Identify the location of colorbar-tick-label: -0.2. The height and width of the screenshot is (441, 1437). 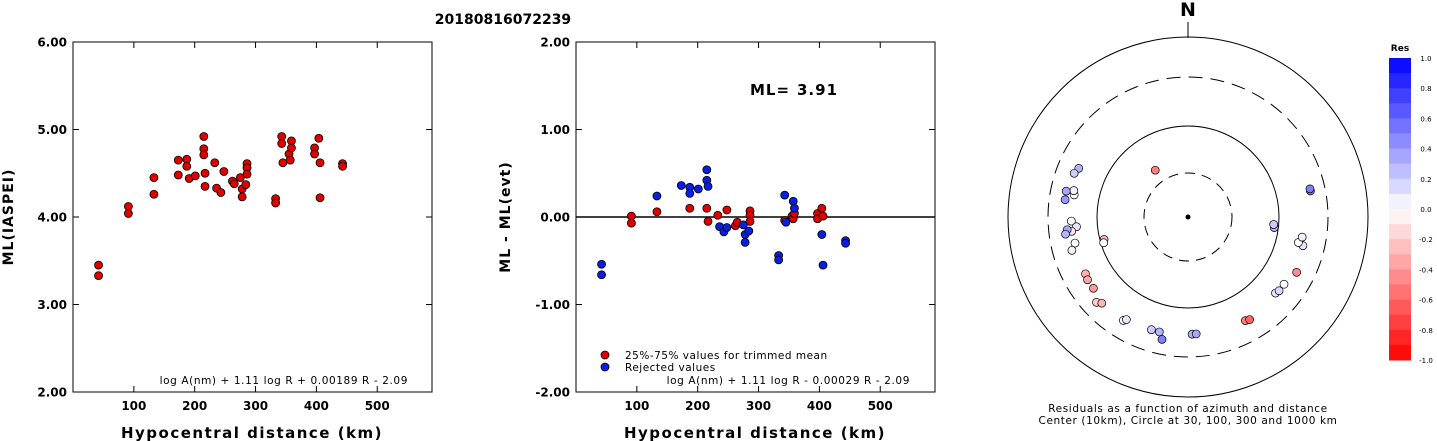
(1426, 240).